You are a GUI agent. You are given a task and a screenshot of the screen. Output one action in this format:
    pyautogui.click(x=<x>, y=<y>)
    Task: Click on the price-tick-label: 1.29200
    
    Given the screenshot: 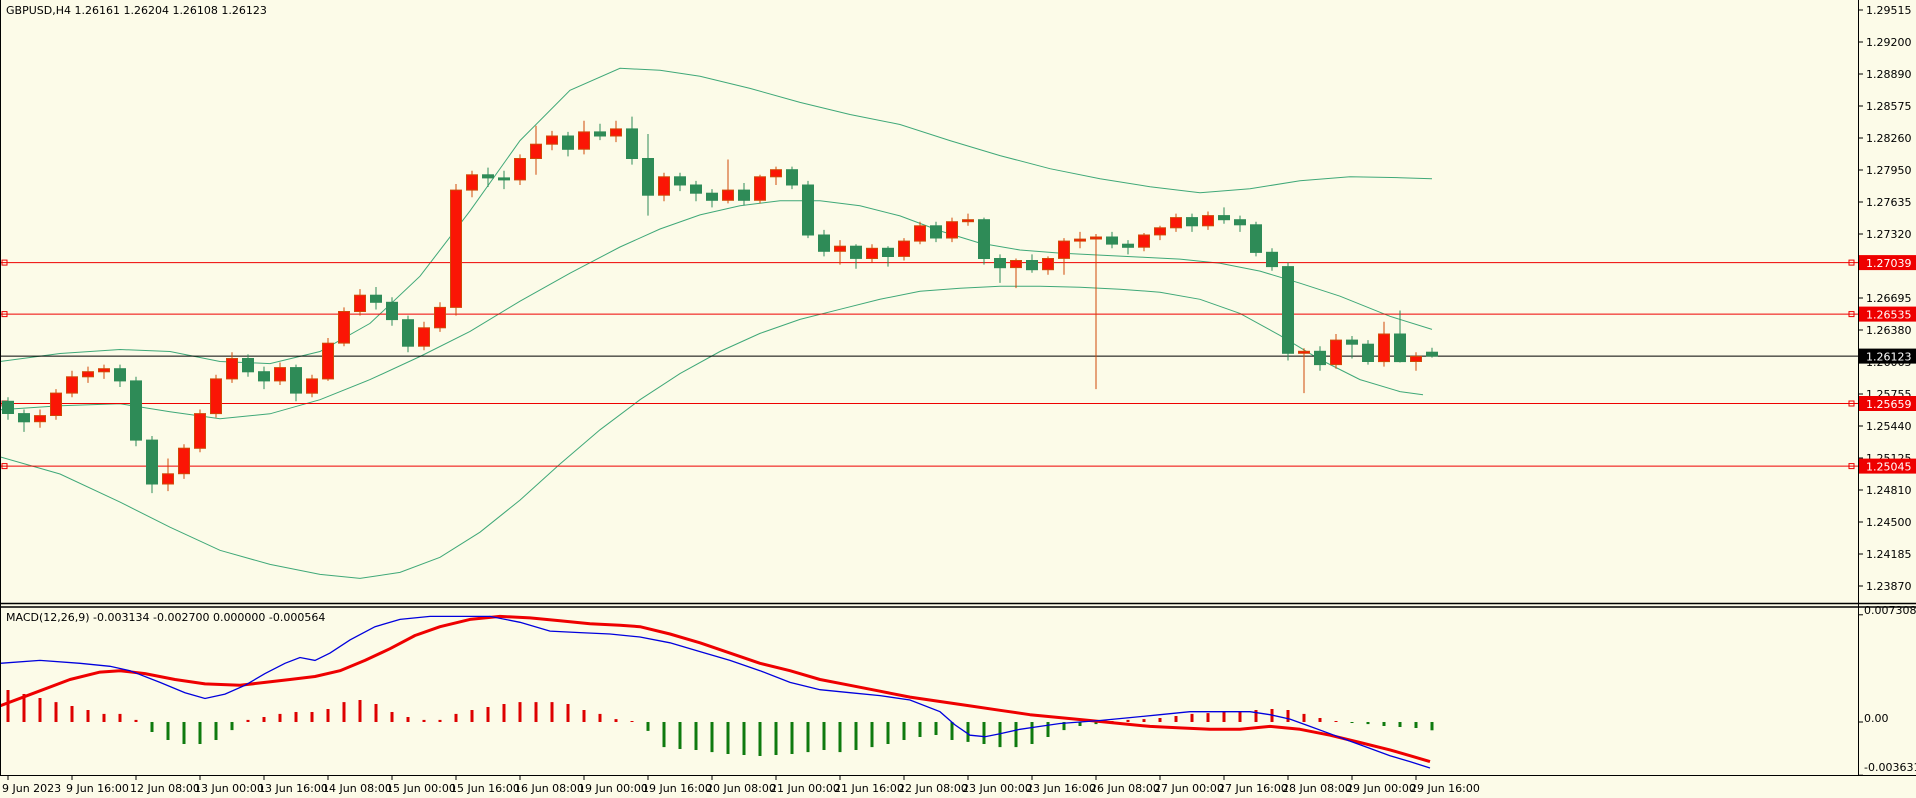 What is the action you would take?
    pyautogui.click(x=1889, y=42)
    